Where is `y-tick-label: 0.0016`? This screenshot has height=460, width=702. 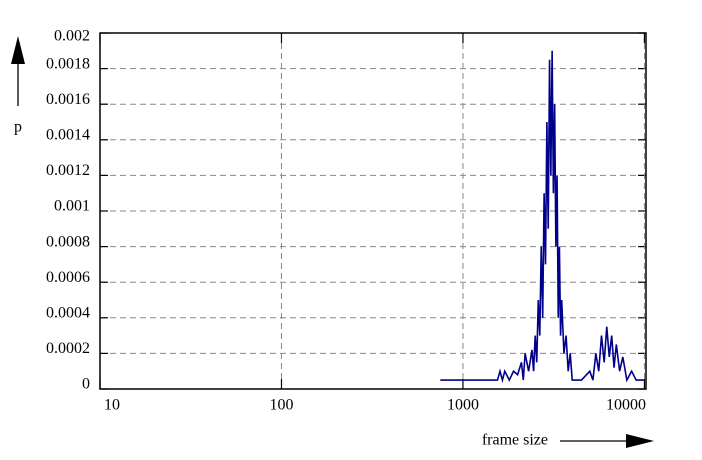 y-tick-label: 0.0016 is located at coordinates (68, 99).